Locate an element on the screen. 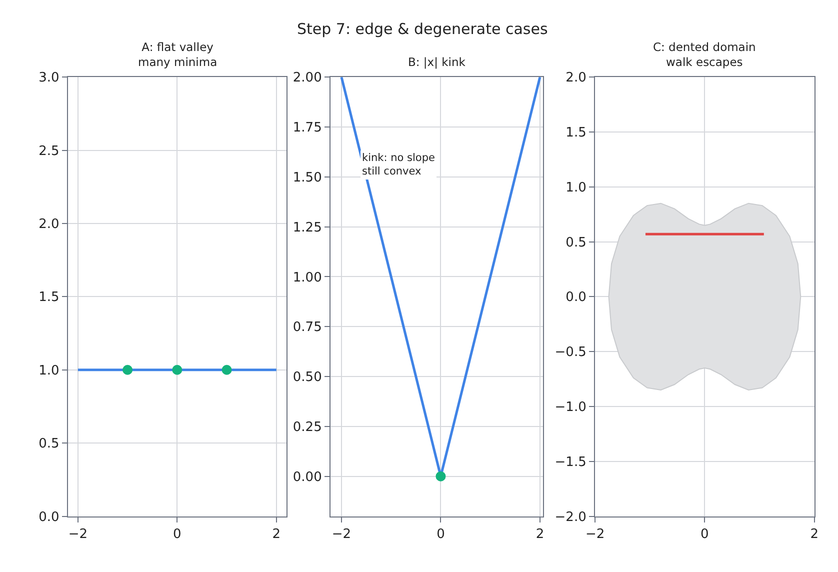 This screenshot has width=838, height=572. y-tick-label: −0.5 is located at coordinates (570, 352).